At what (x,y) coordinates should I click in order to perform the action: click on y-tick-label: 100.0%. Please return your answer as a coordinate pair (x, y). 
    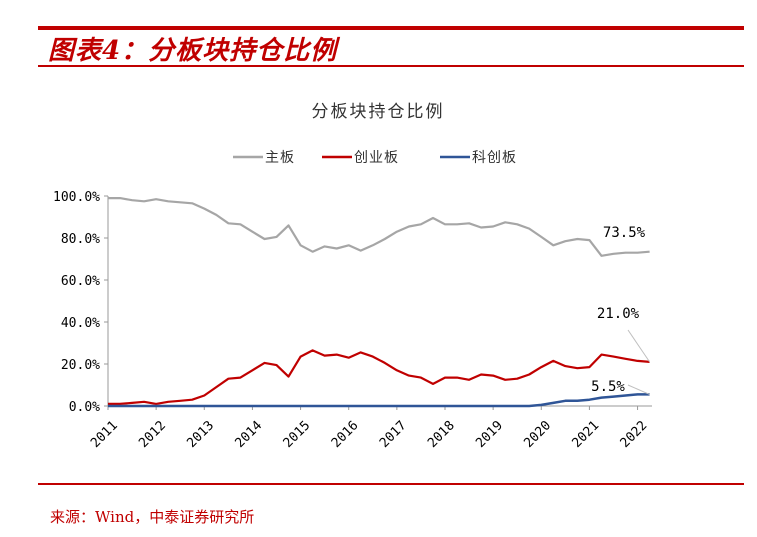
    Looking at the image, I should click on (76, 197).